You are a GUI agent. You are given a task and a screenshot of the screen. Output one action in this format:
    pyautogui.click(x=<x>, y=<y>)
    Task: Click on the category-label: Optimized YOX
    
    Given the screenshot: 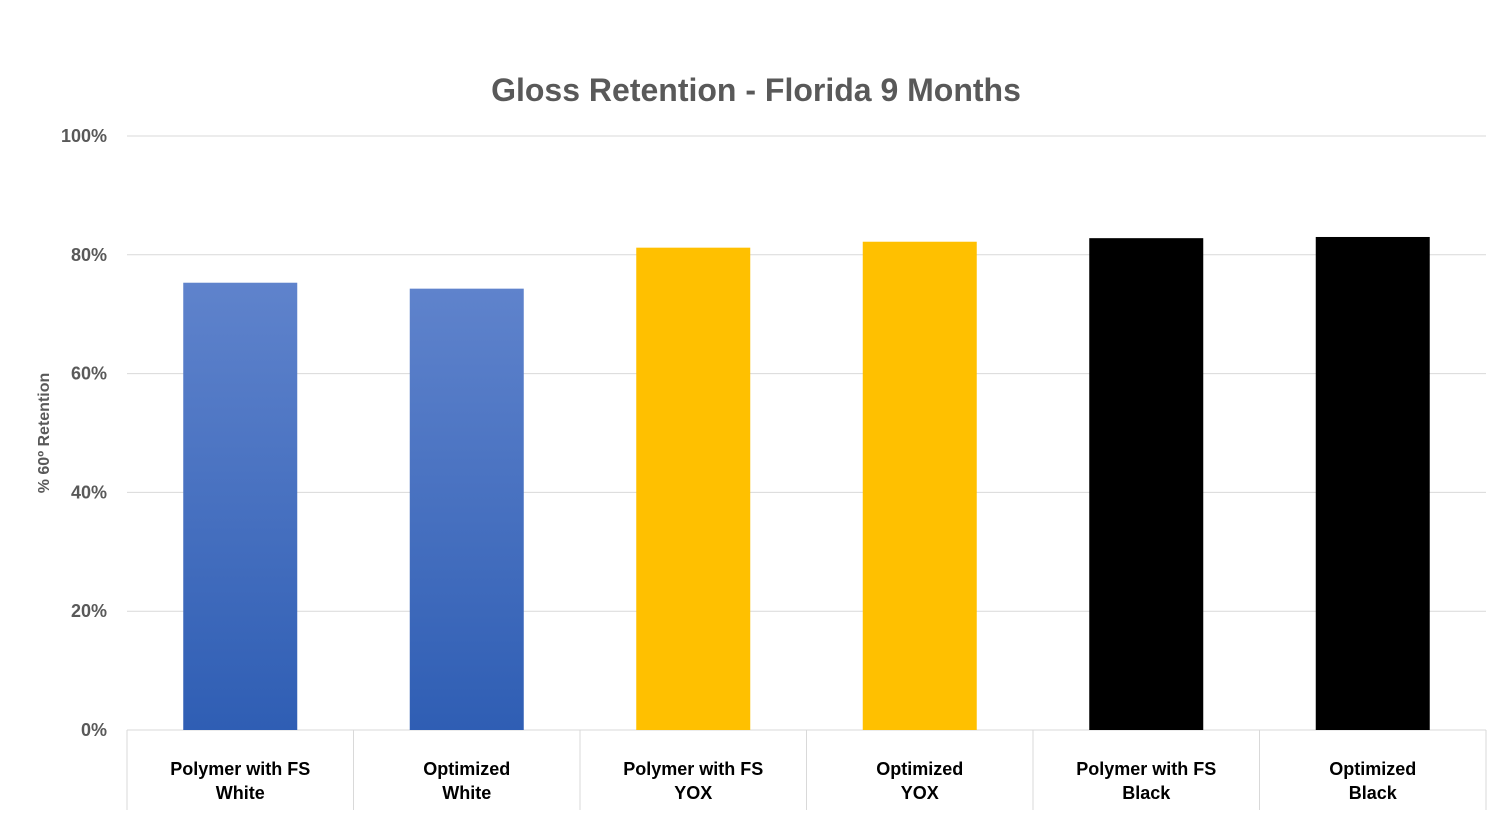 What is the action you would take?
    pyautogui.click(x=919, y=781)
    